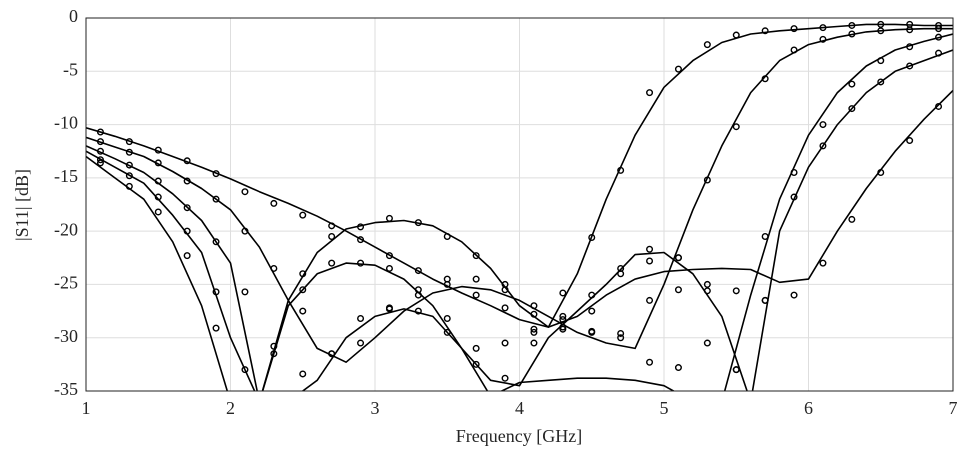 The image size is (959, 452). Describe the element at coordinates (66, 176) in the screenshot. I see `y-tick-label: -15` at that location.